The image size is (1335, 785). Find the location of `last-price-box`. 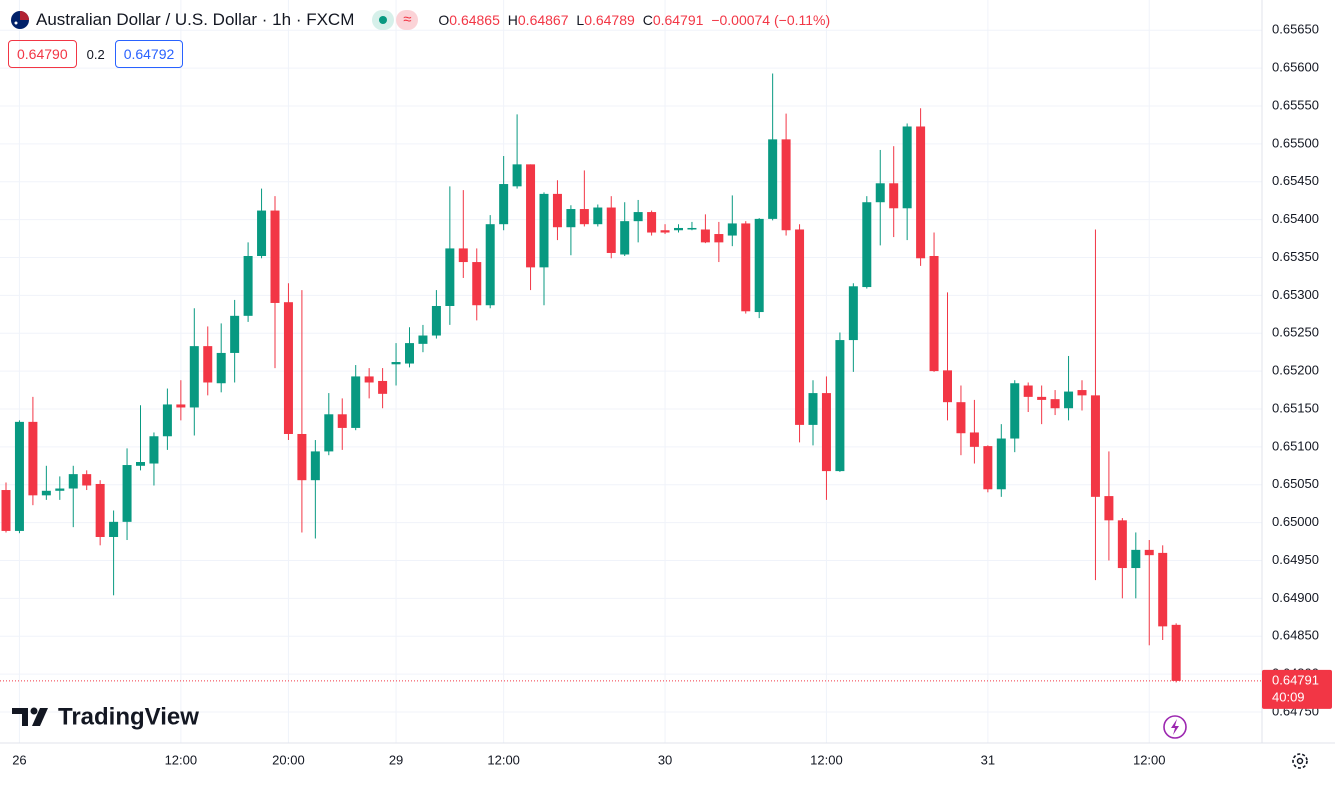

last-price-box is located at coordinates (1297, 689).